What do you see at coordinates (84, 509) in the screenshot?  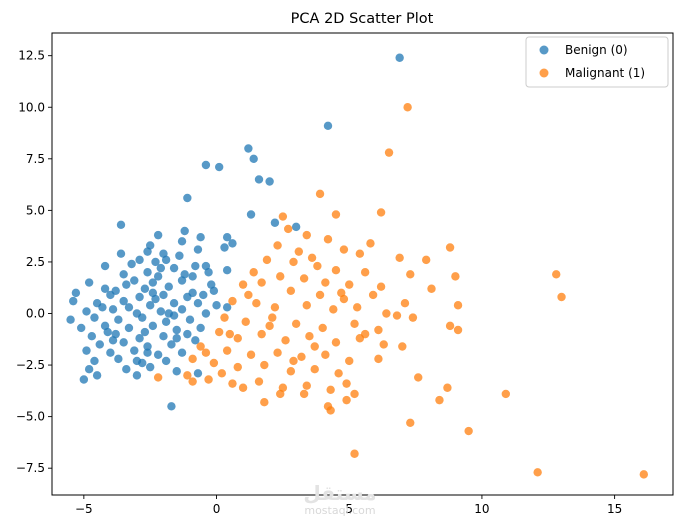 I see `x-tick-label: −5` at bounding box center [84, 509].